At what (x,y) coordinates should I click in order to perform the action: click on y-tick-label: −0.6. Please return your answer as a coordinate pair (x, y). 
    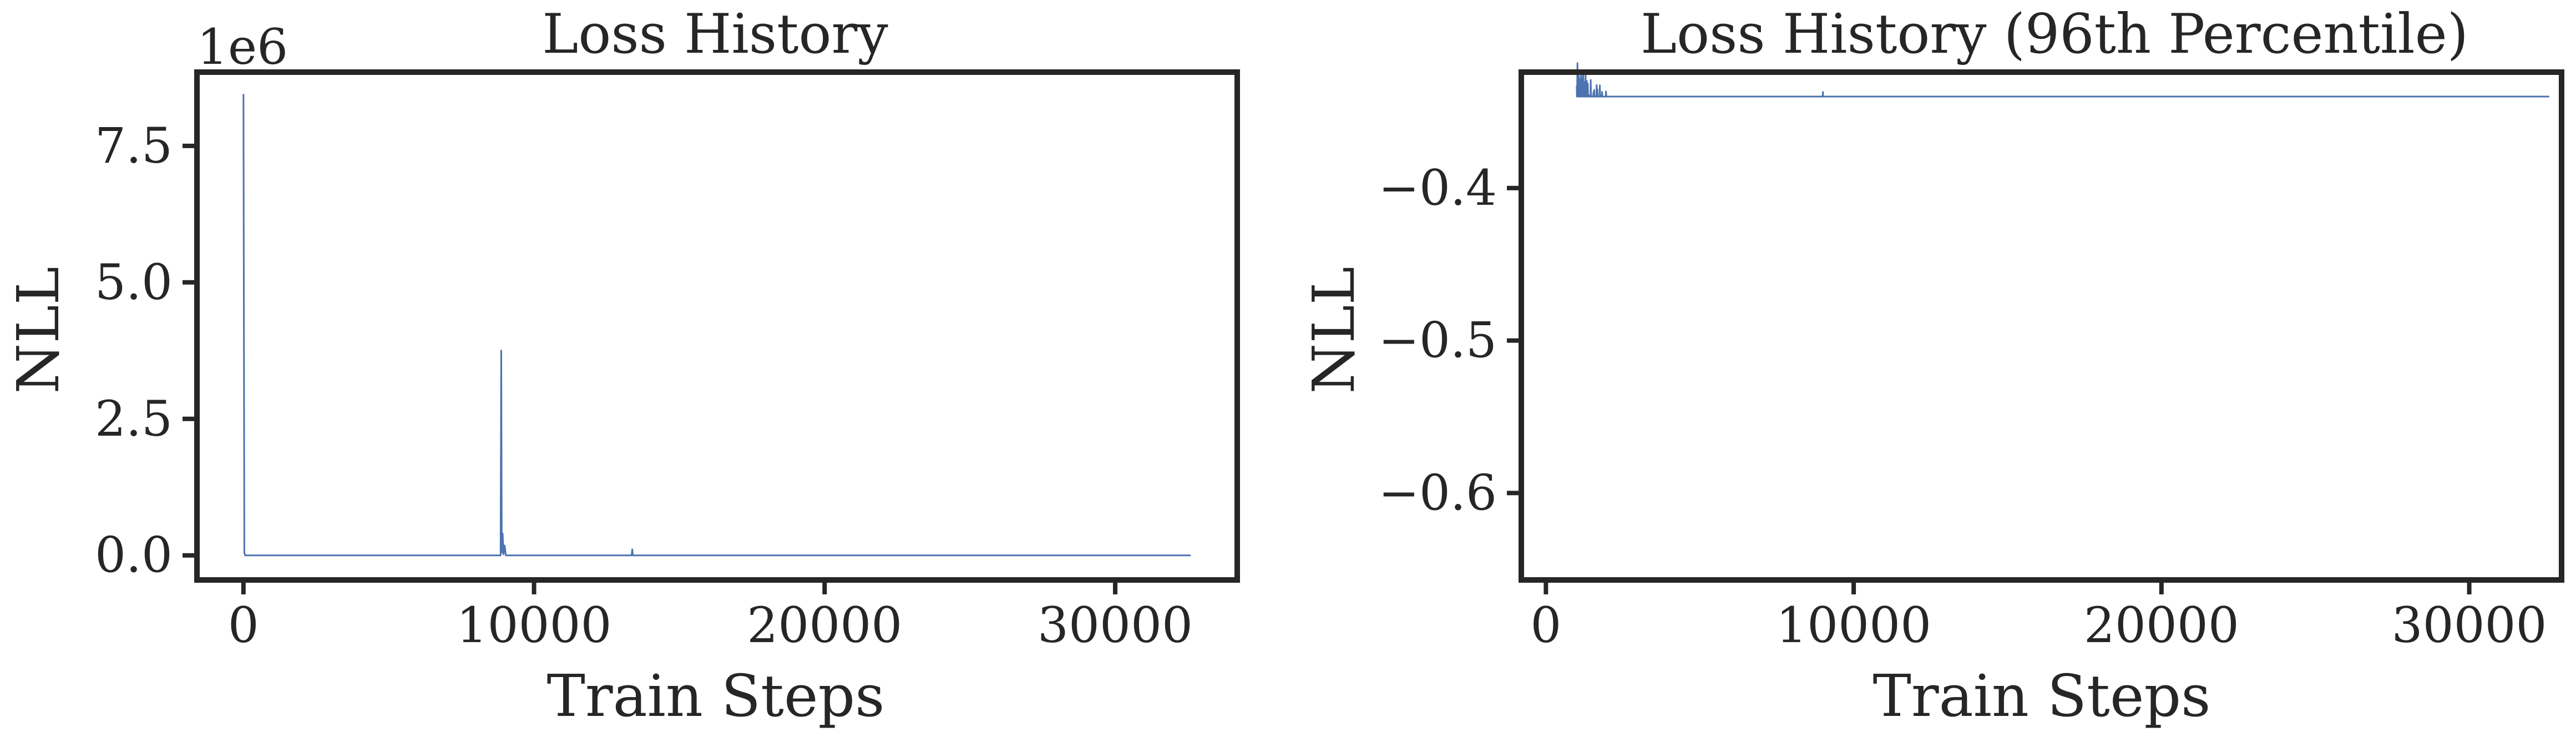
    Looking at the image, I should click on (1437, 493).